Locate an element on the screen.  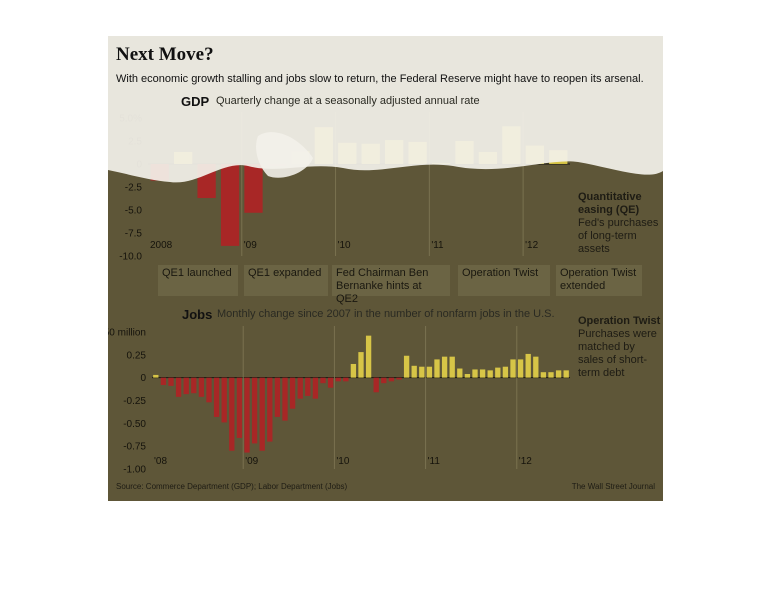
event-label: QE1 expanded is located at coordinates (285, 273).